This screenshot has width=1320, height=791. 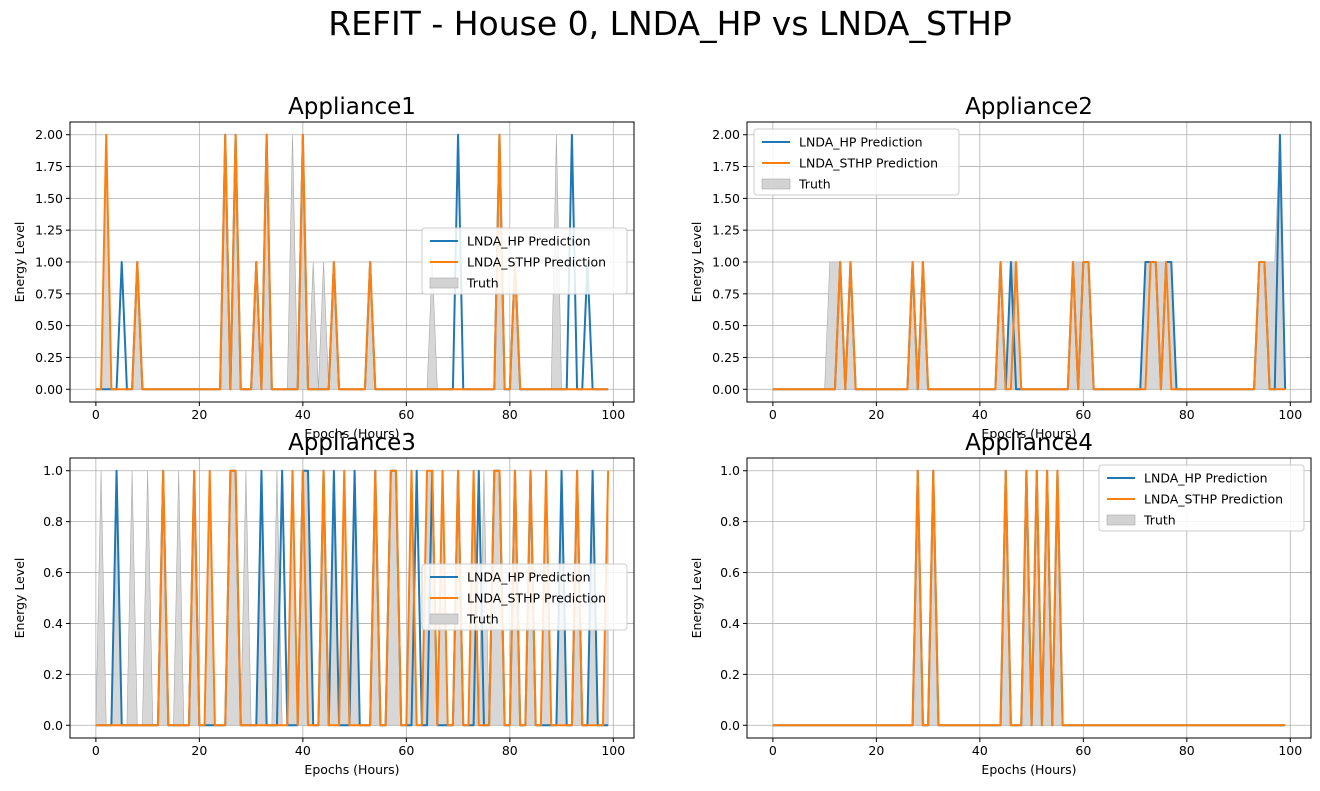 I want to click on subplot-title: Appliance4, so click(x=1029, y=443).